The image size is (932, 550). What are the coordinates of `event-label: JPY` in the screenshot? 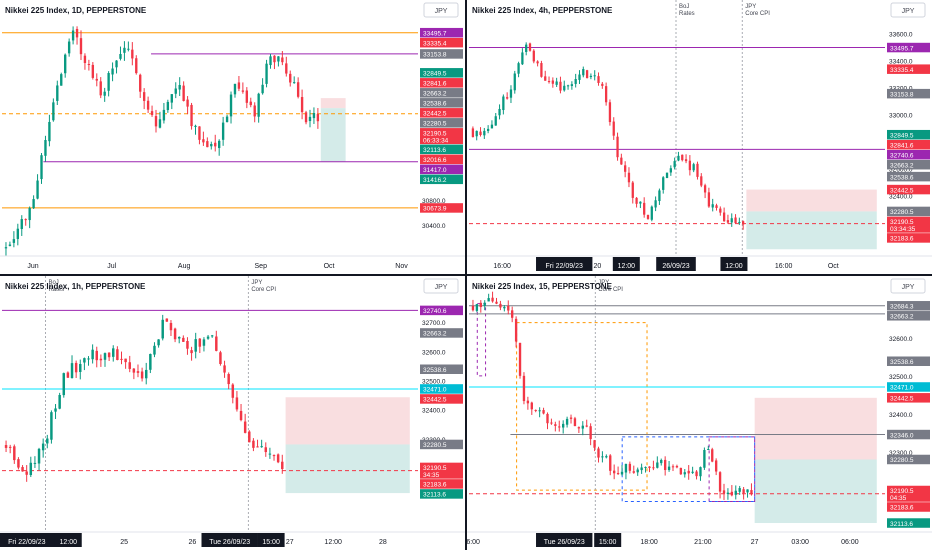 It's located at (603, 283).